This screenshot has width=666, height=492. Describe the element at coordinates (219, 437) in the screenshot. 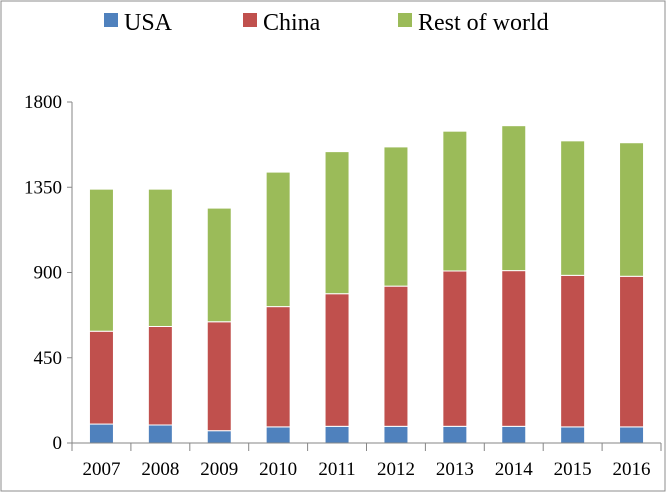

I see `bar-usa-2009` at that location.